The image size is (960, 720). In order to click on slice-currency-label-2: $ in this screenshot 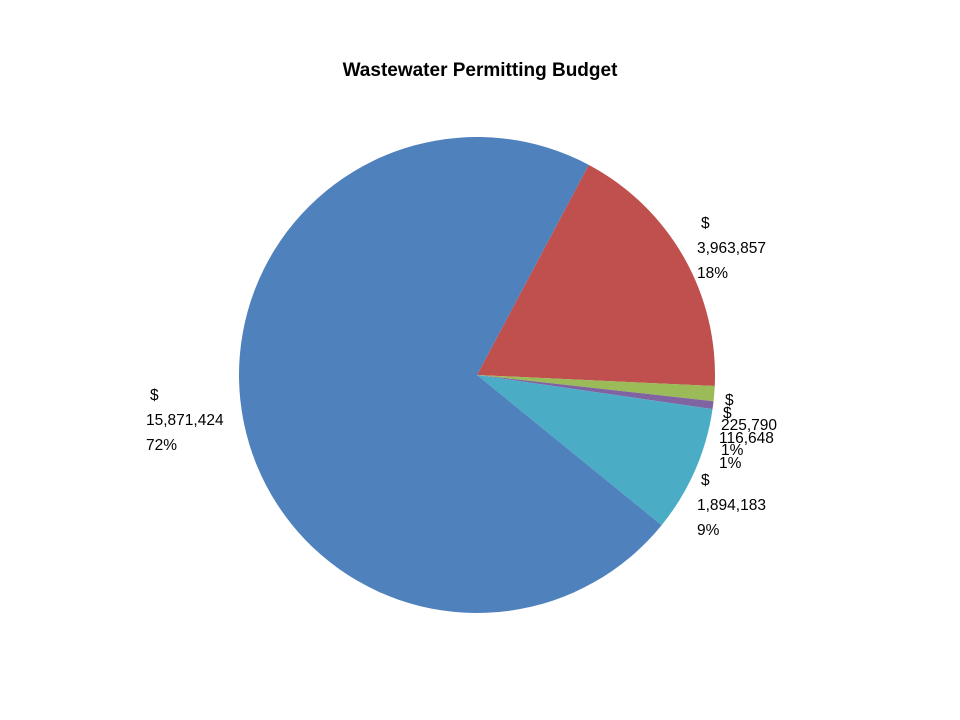, I will do `click(727, 413)`.